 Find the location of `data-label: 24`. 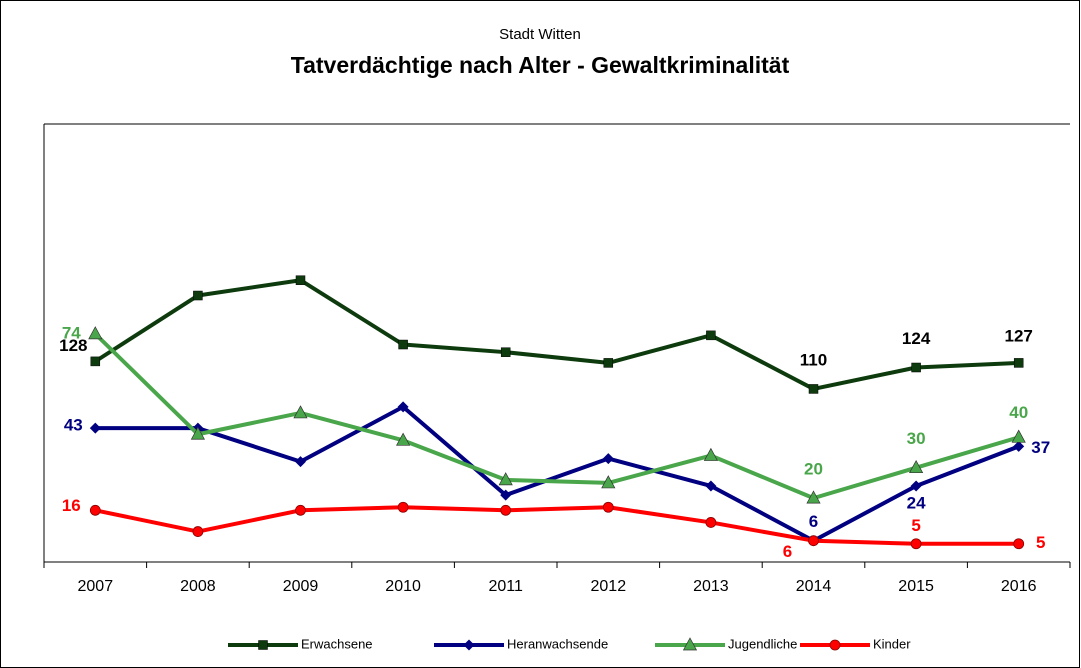

data-label: 24 is located at coordinates (916, 502).